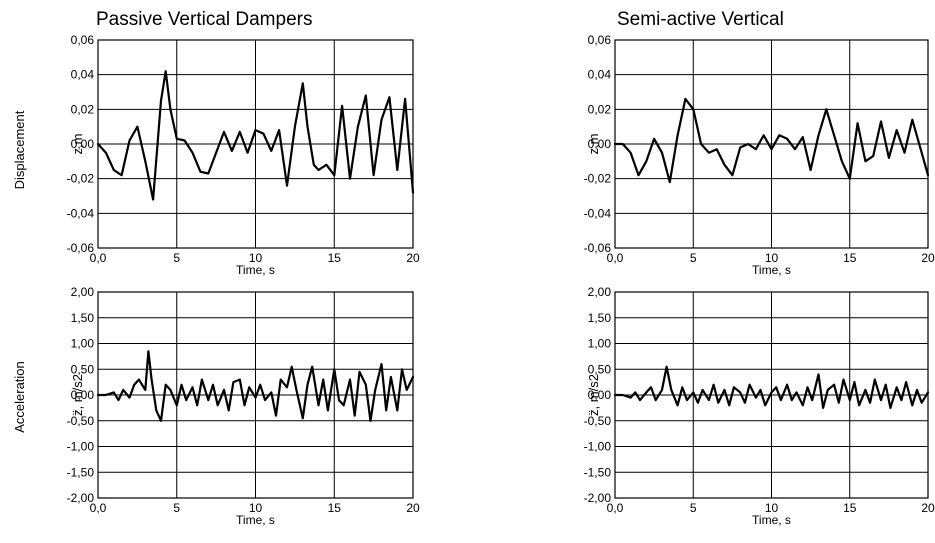  I want to click on panel-title-semiactive: Semi-active Vertical, so click(700, 19).